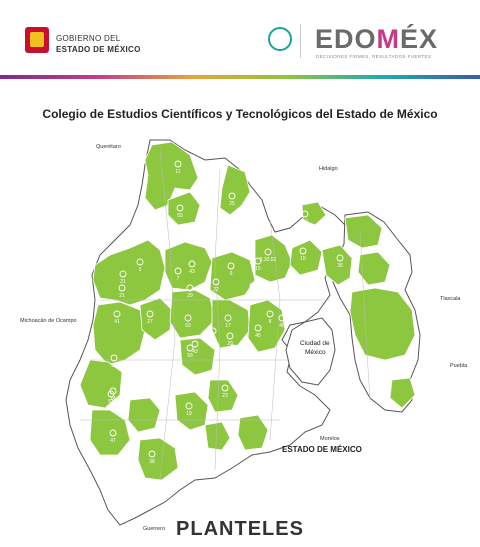  Describe the element at coordinates (266, 326) in the screenshot. I see `plantel-area-center3` at that location.